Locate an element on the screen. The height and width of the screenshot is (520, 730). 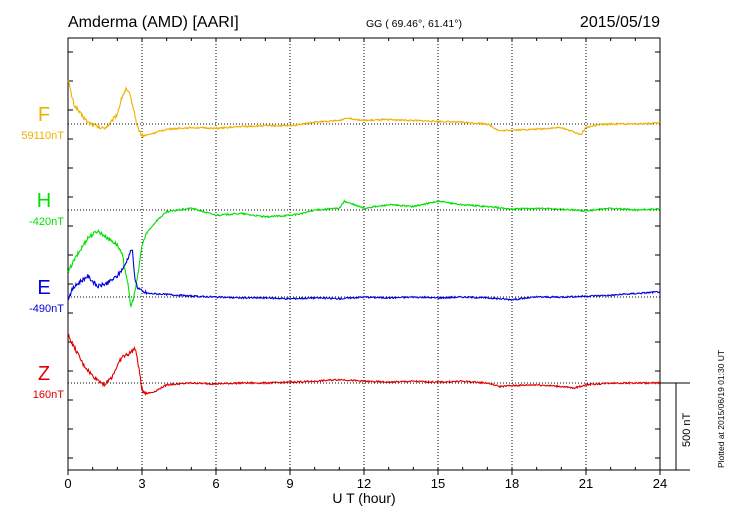
series-name-E: E is located at coordinates (43, 288).